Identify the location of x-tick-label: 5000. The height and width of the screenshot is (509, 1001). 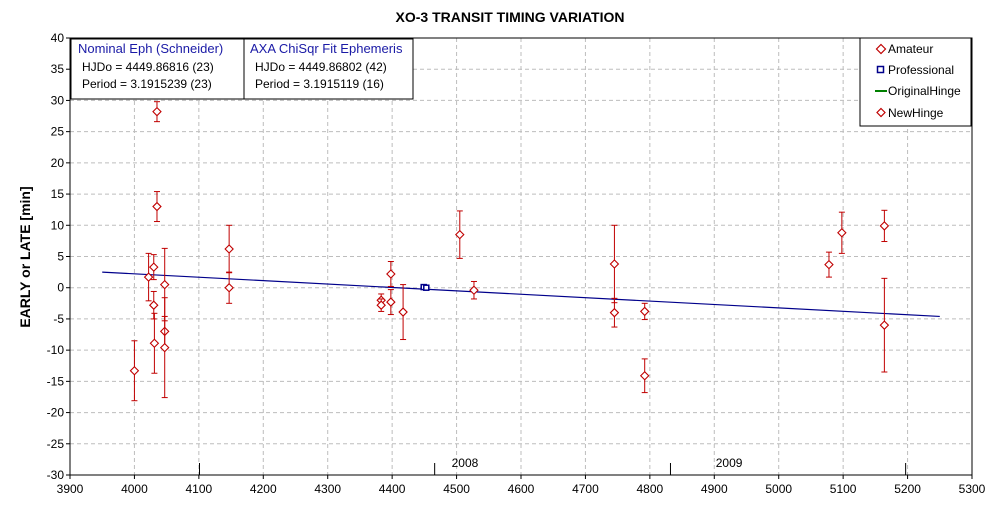
(778, 489).